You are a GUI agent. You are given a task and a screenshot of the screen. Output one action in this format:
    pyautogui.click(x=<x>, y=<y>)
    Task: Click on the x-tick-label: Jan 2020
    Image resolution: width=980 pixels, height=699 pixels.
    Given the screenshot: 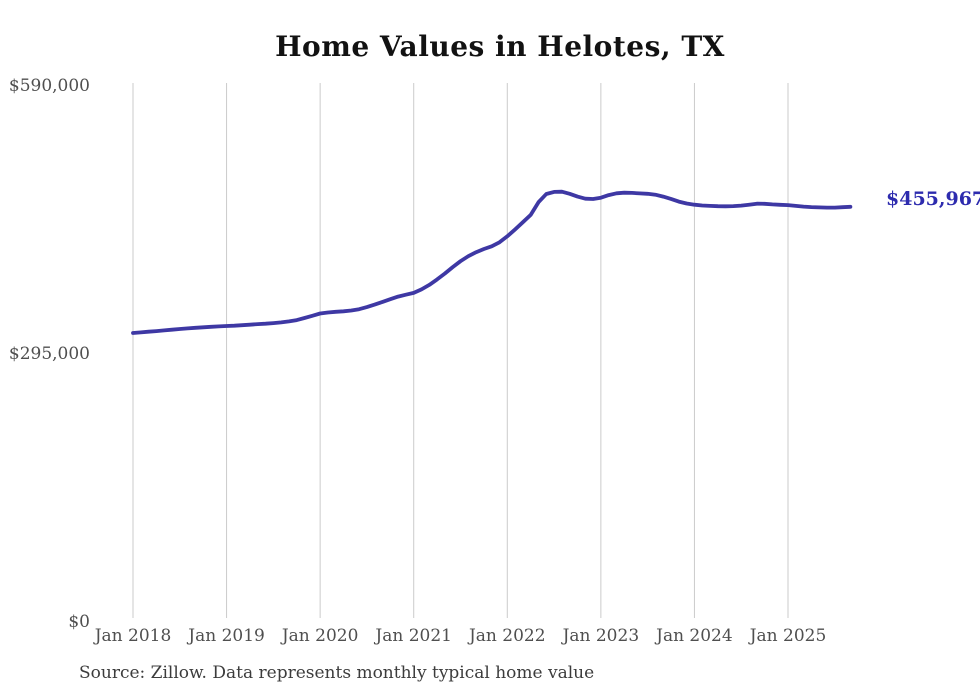 What is the action you would take?
    pyautogui.click(x=319, y=636)
    